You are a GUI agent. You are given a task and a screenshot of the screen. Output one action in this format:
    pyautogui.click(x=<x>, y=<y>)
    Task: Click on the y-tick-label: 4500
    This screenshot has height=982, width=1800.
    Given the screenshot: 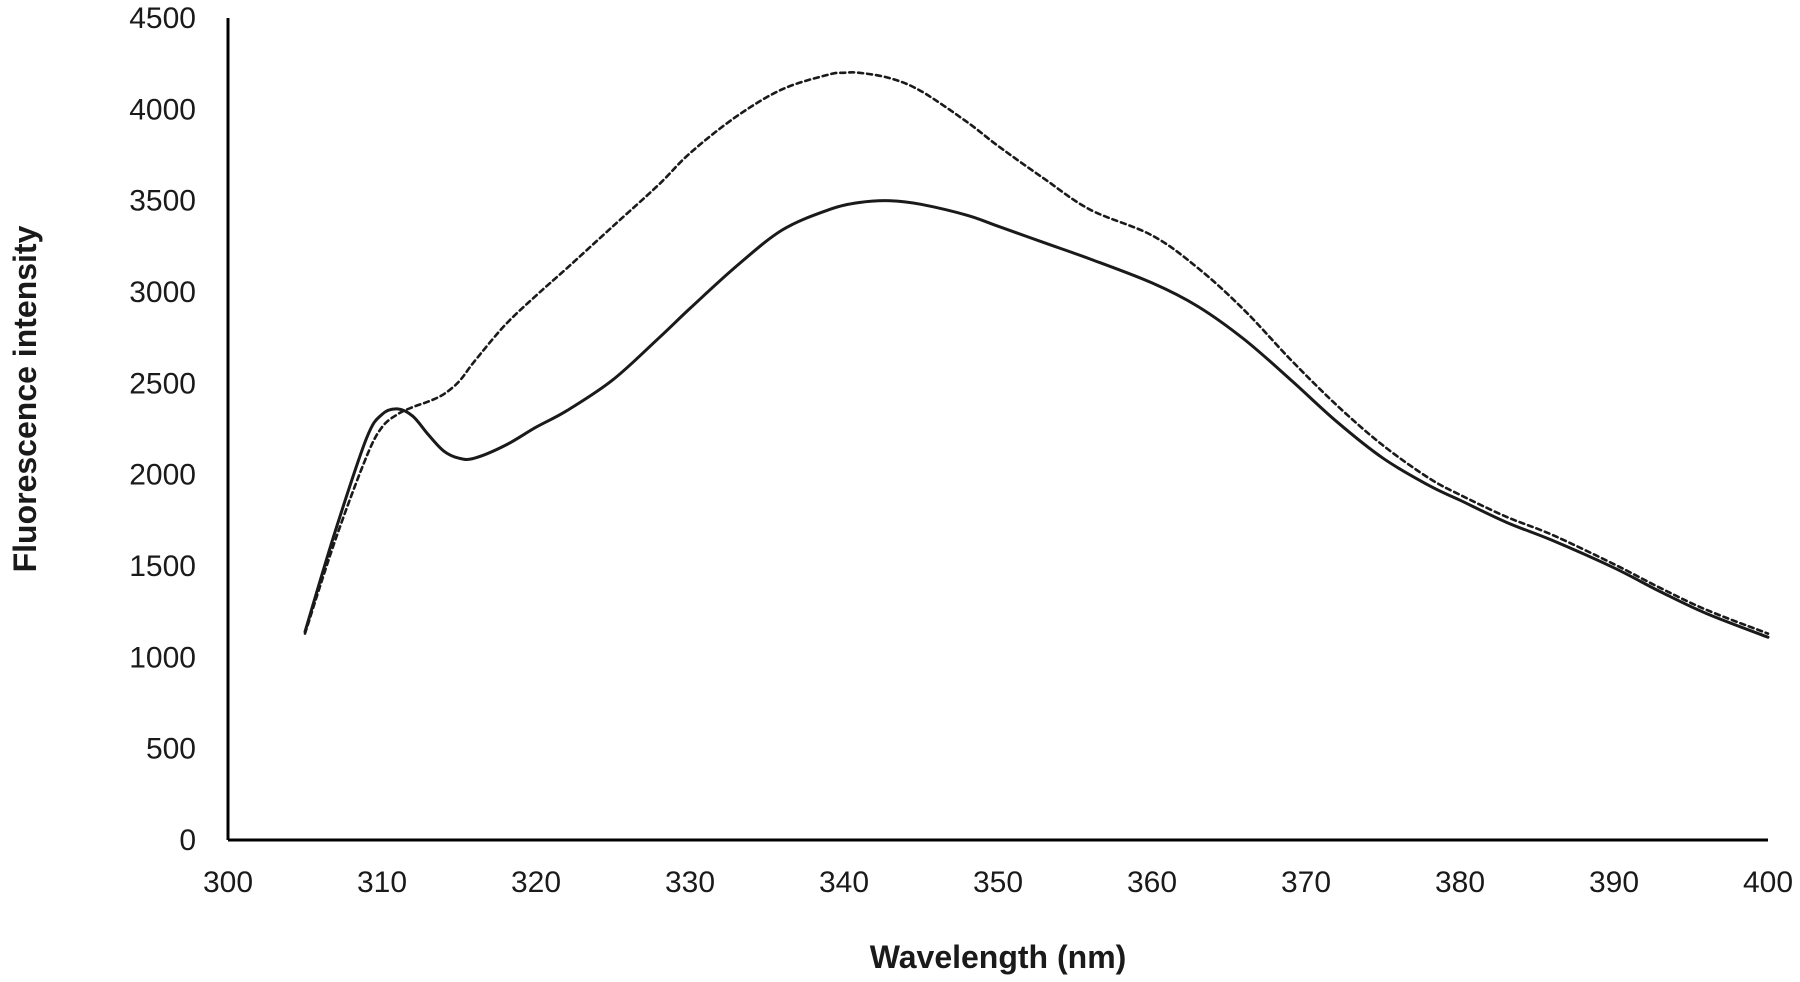 What is the action you would take?
    pyautogui.click(x=162, y=18)
    